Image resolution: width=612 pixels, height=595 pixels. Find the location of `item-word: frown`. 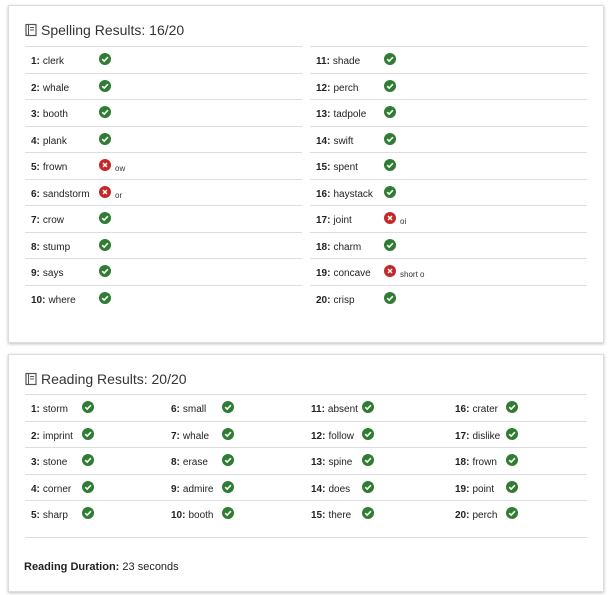

item-word: frown is located at coordinates (55, 167).